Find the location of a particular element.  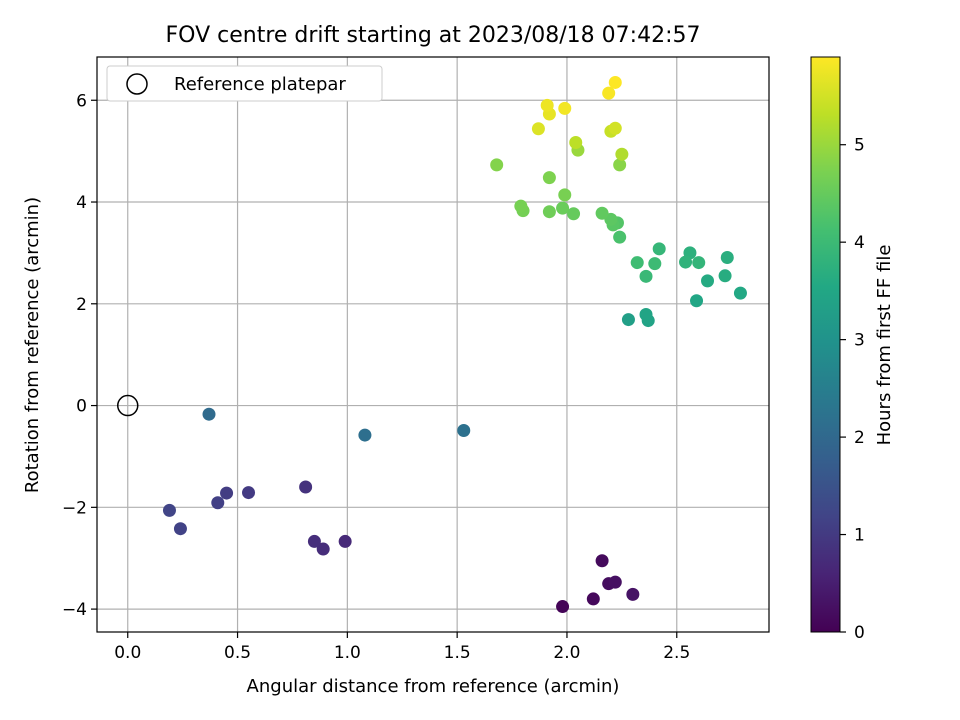

x-tick-label: 0.0 is located at coordinates (127, 653).